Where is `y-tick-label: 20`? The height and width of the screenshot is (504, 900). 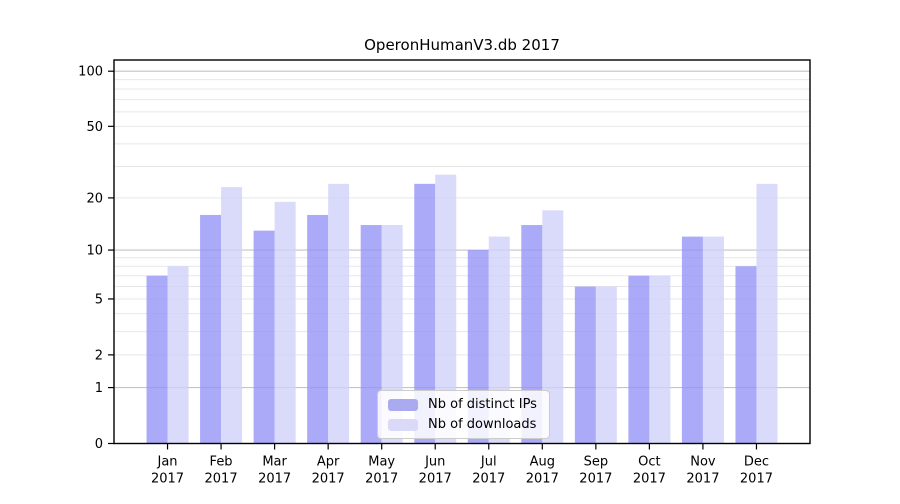
y-tick-label: 20 is located at coordinates (94, 198).